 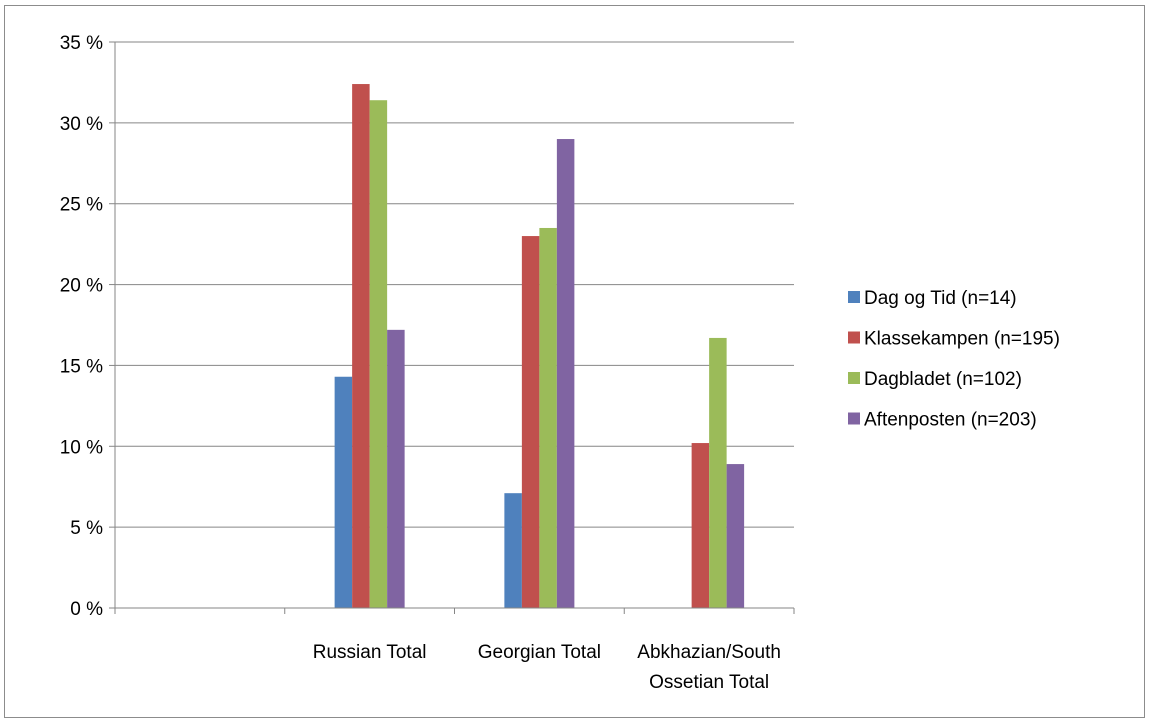 I want to click on y-tick-label: 20 %, so click(x=81, y=286).